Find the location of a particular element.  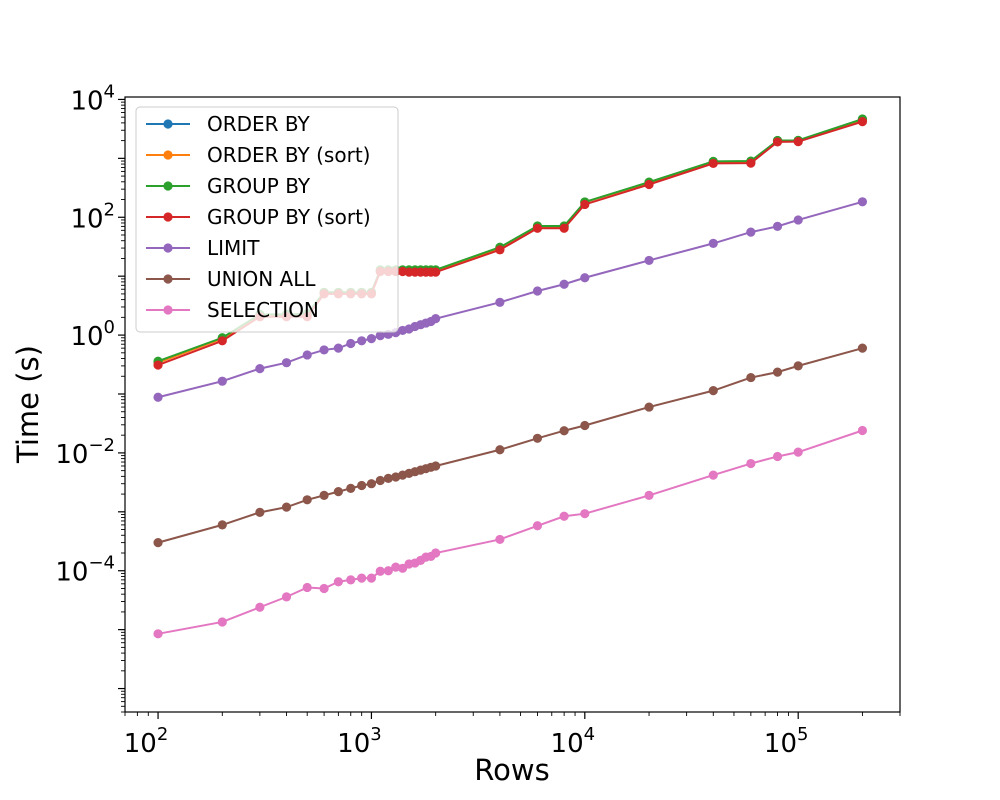

x-axis-label: Rows is located at coordinates (511, 770).